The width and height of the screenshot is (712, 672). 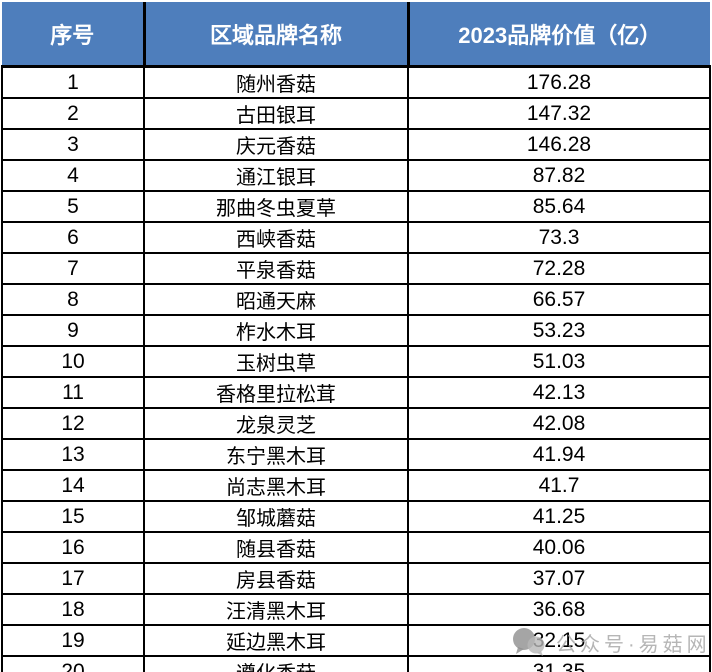 What do you see at coordinates (276, 547) in the screenshot?
I see `brand-name-cell: 随县香菇` at bounding box center [276, 547].